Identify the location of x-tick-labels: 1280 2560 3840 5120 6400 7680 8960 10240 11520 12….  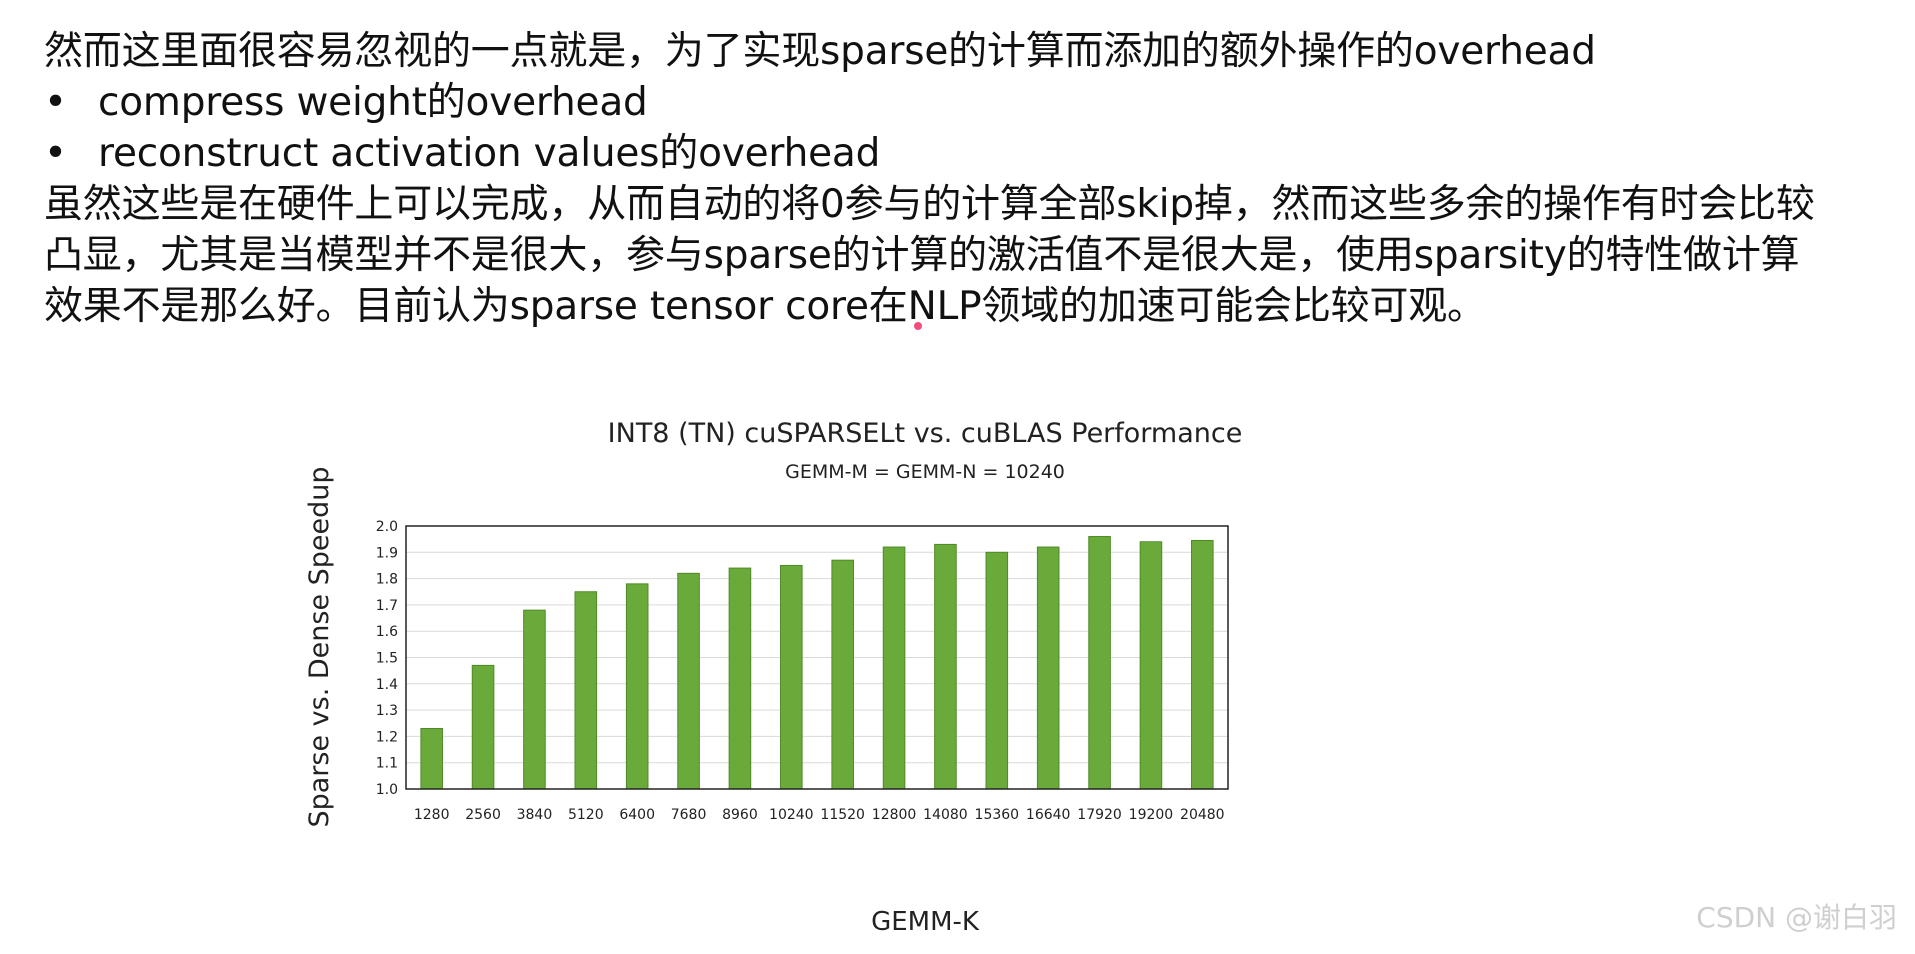
(819, 815).